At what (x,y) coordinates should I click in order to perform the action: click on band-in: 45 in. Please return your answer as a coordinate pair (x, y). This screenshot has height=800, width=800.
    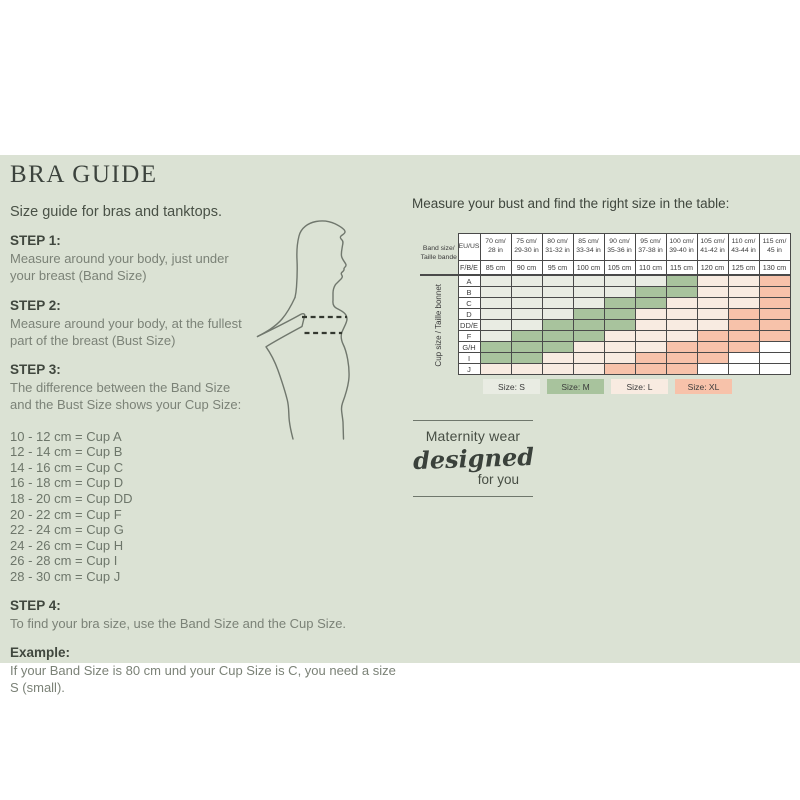
    Looking at the image, I should click on (774, 250).